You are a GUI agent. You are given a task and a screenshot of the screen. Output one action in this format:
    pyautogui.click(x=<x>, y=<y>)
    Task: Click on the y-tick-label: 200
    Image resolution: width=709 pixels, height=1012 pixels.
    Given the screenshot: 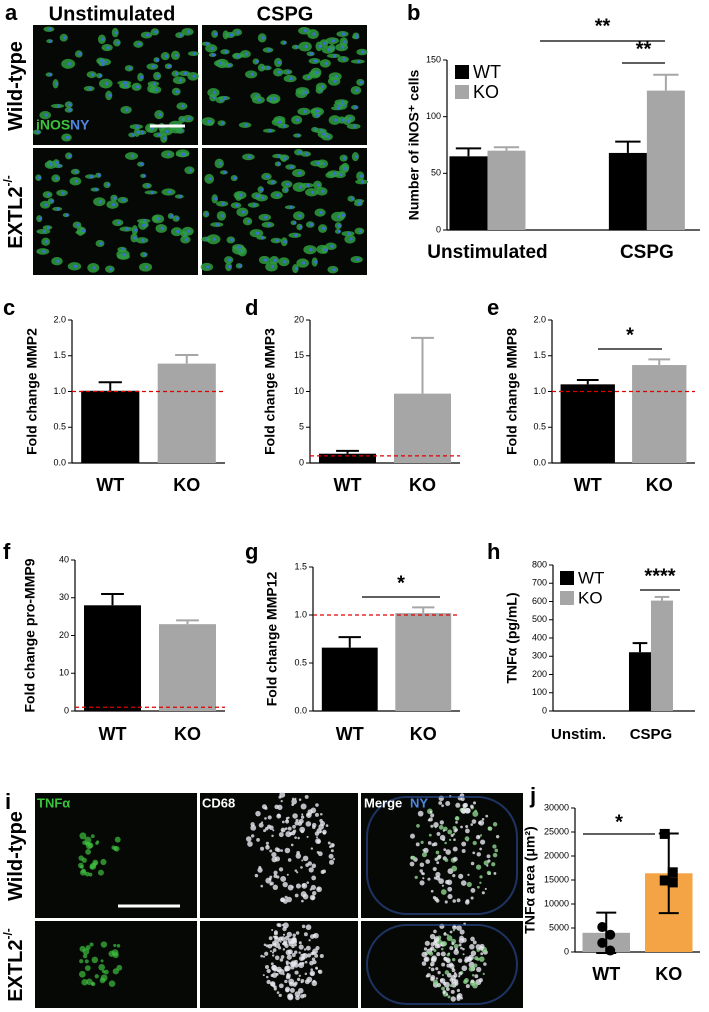 What is the action you would take?
    pyautogui.click(x=539, y=674)
    